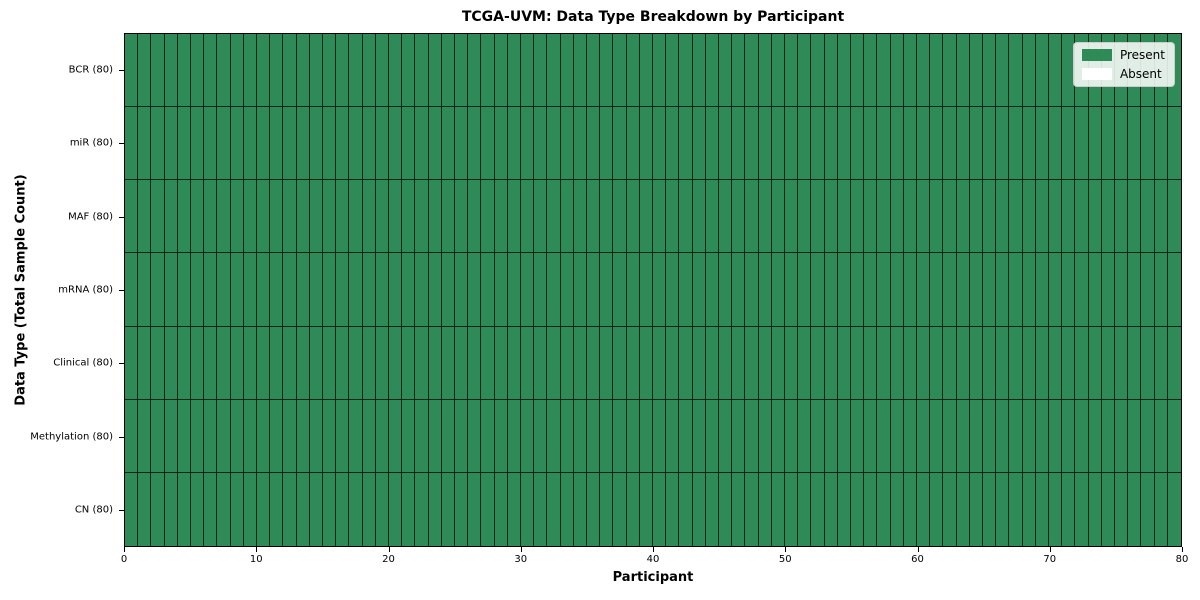 The image size is (1200, 600). What do you see at coordinates (1123, 64) in the screenshot?
I see `legend: Present Absent` at bounding box center [1123, 64].